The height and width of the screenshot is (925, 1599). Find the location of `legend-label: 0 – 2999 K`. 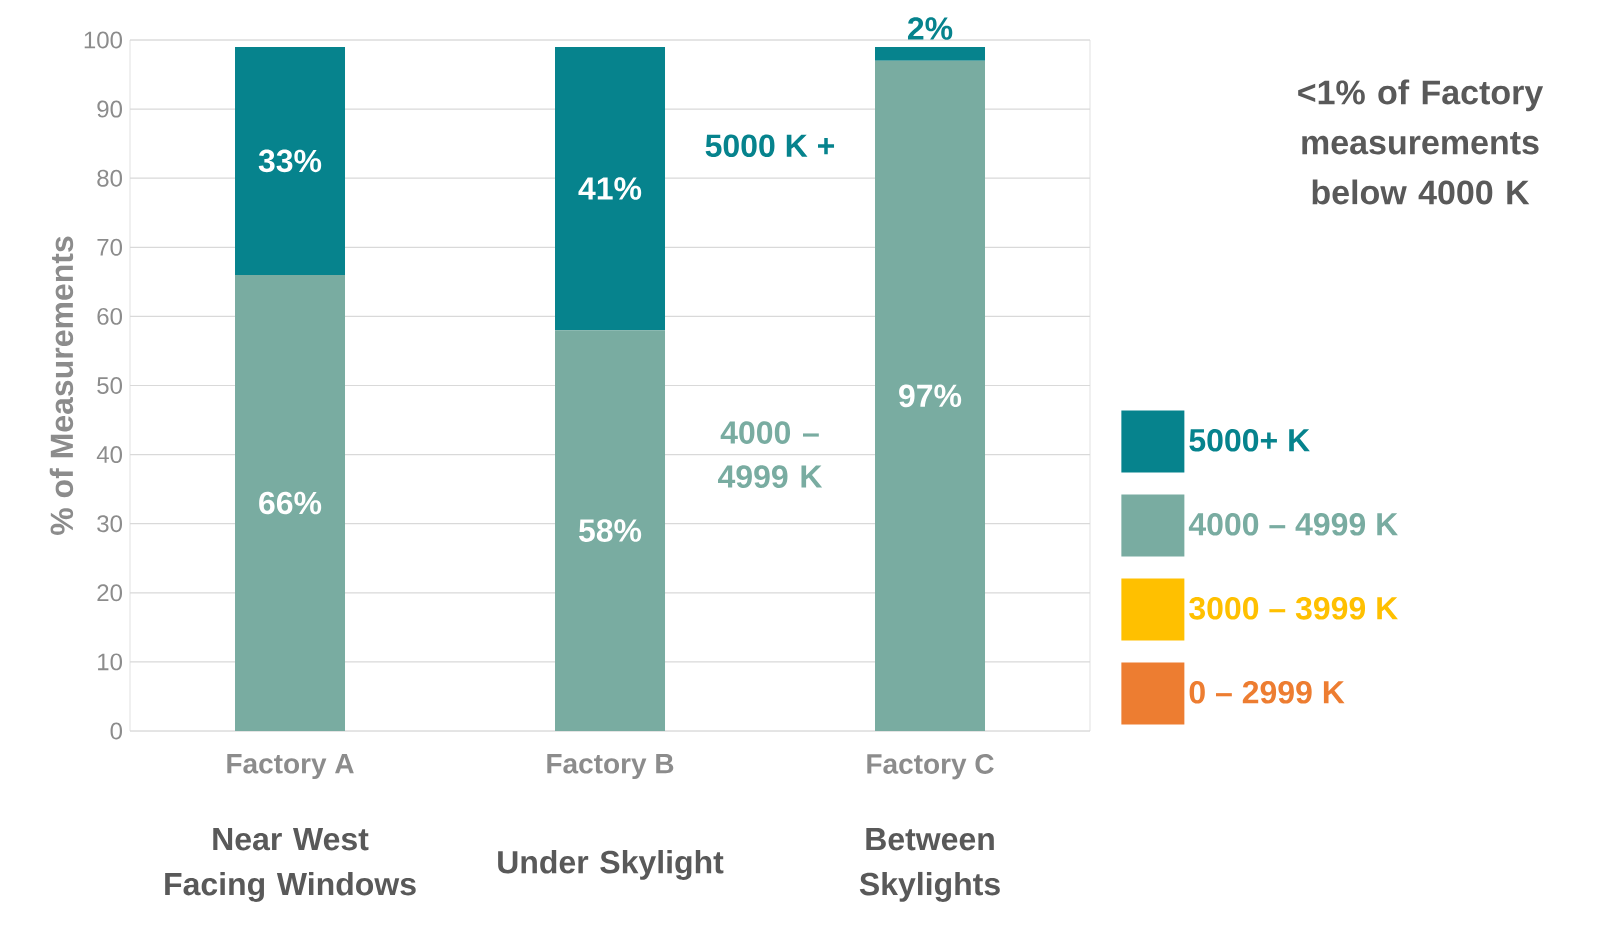

legend-label: 0 – 2999 K is located at coordinates (1267, 692).